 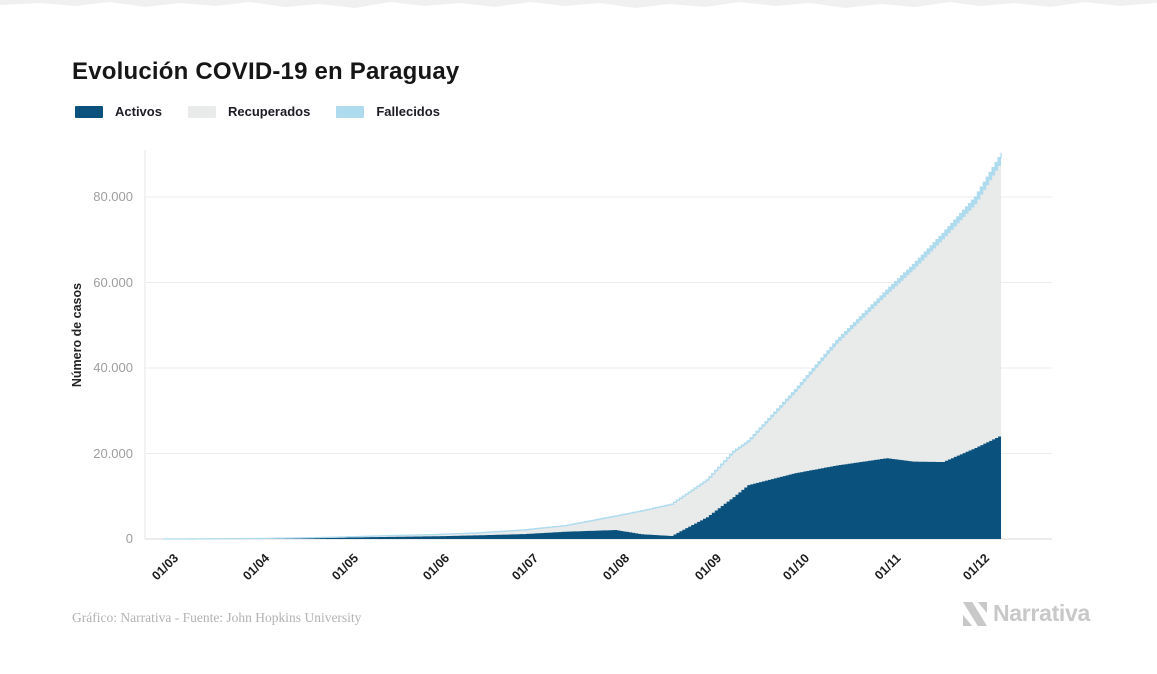 I want to click on y-tick-label: 40.000, so click(x=113, y=367).